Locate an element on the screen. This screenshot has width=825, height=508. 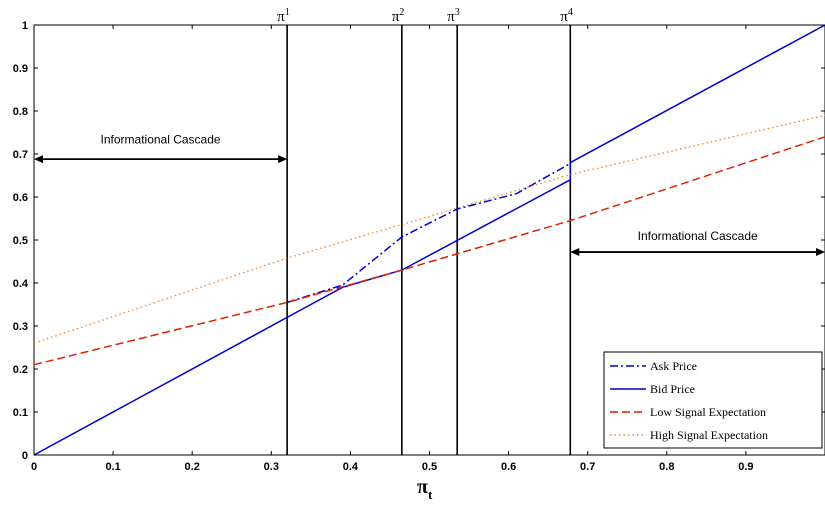
x-tick-label-6: 0.6 is located at coordinates (508, 467).